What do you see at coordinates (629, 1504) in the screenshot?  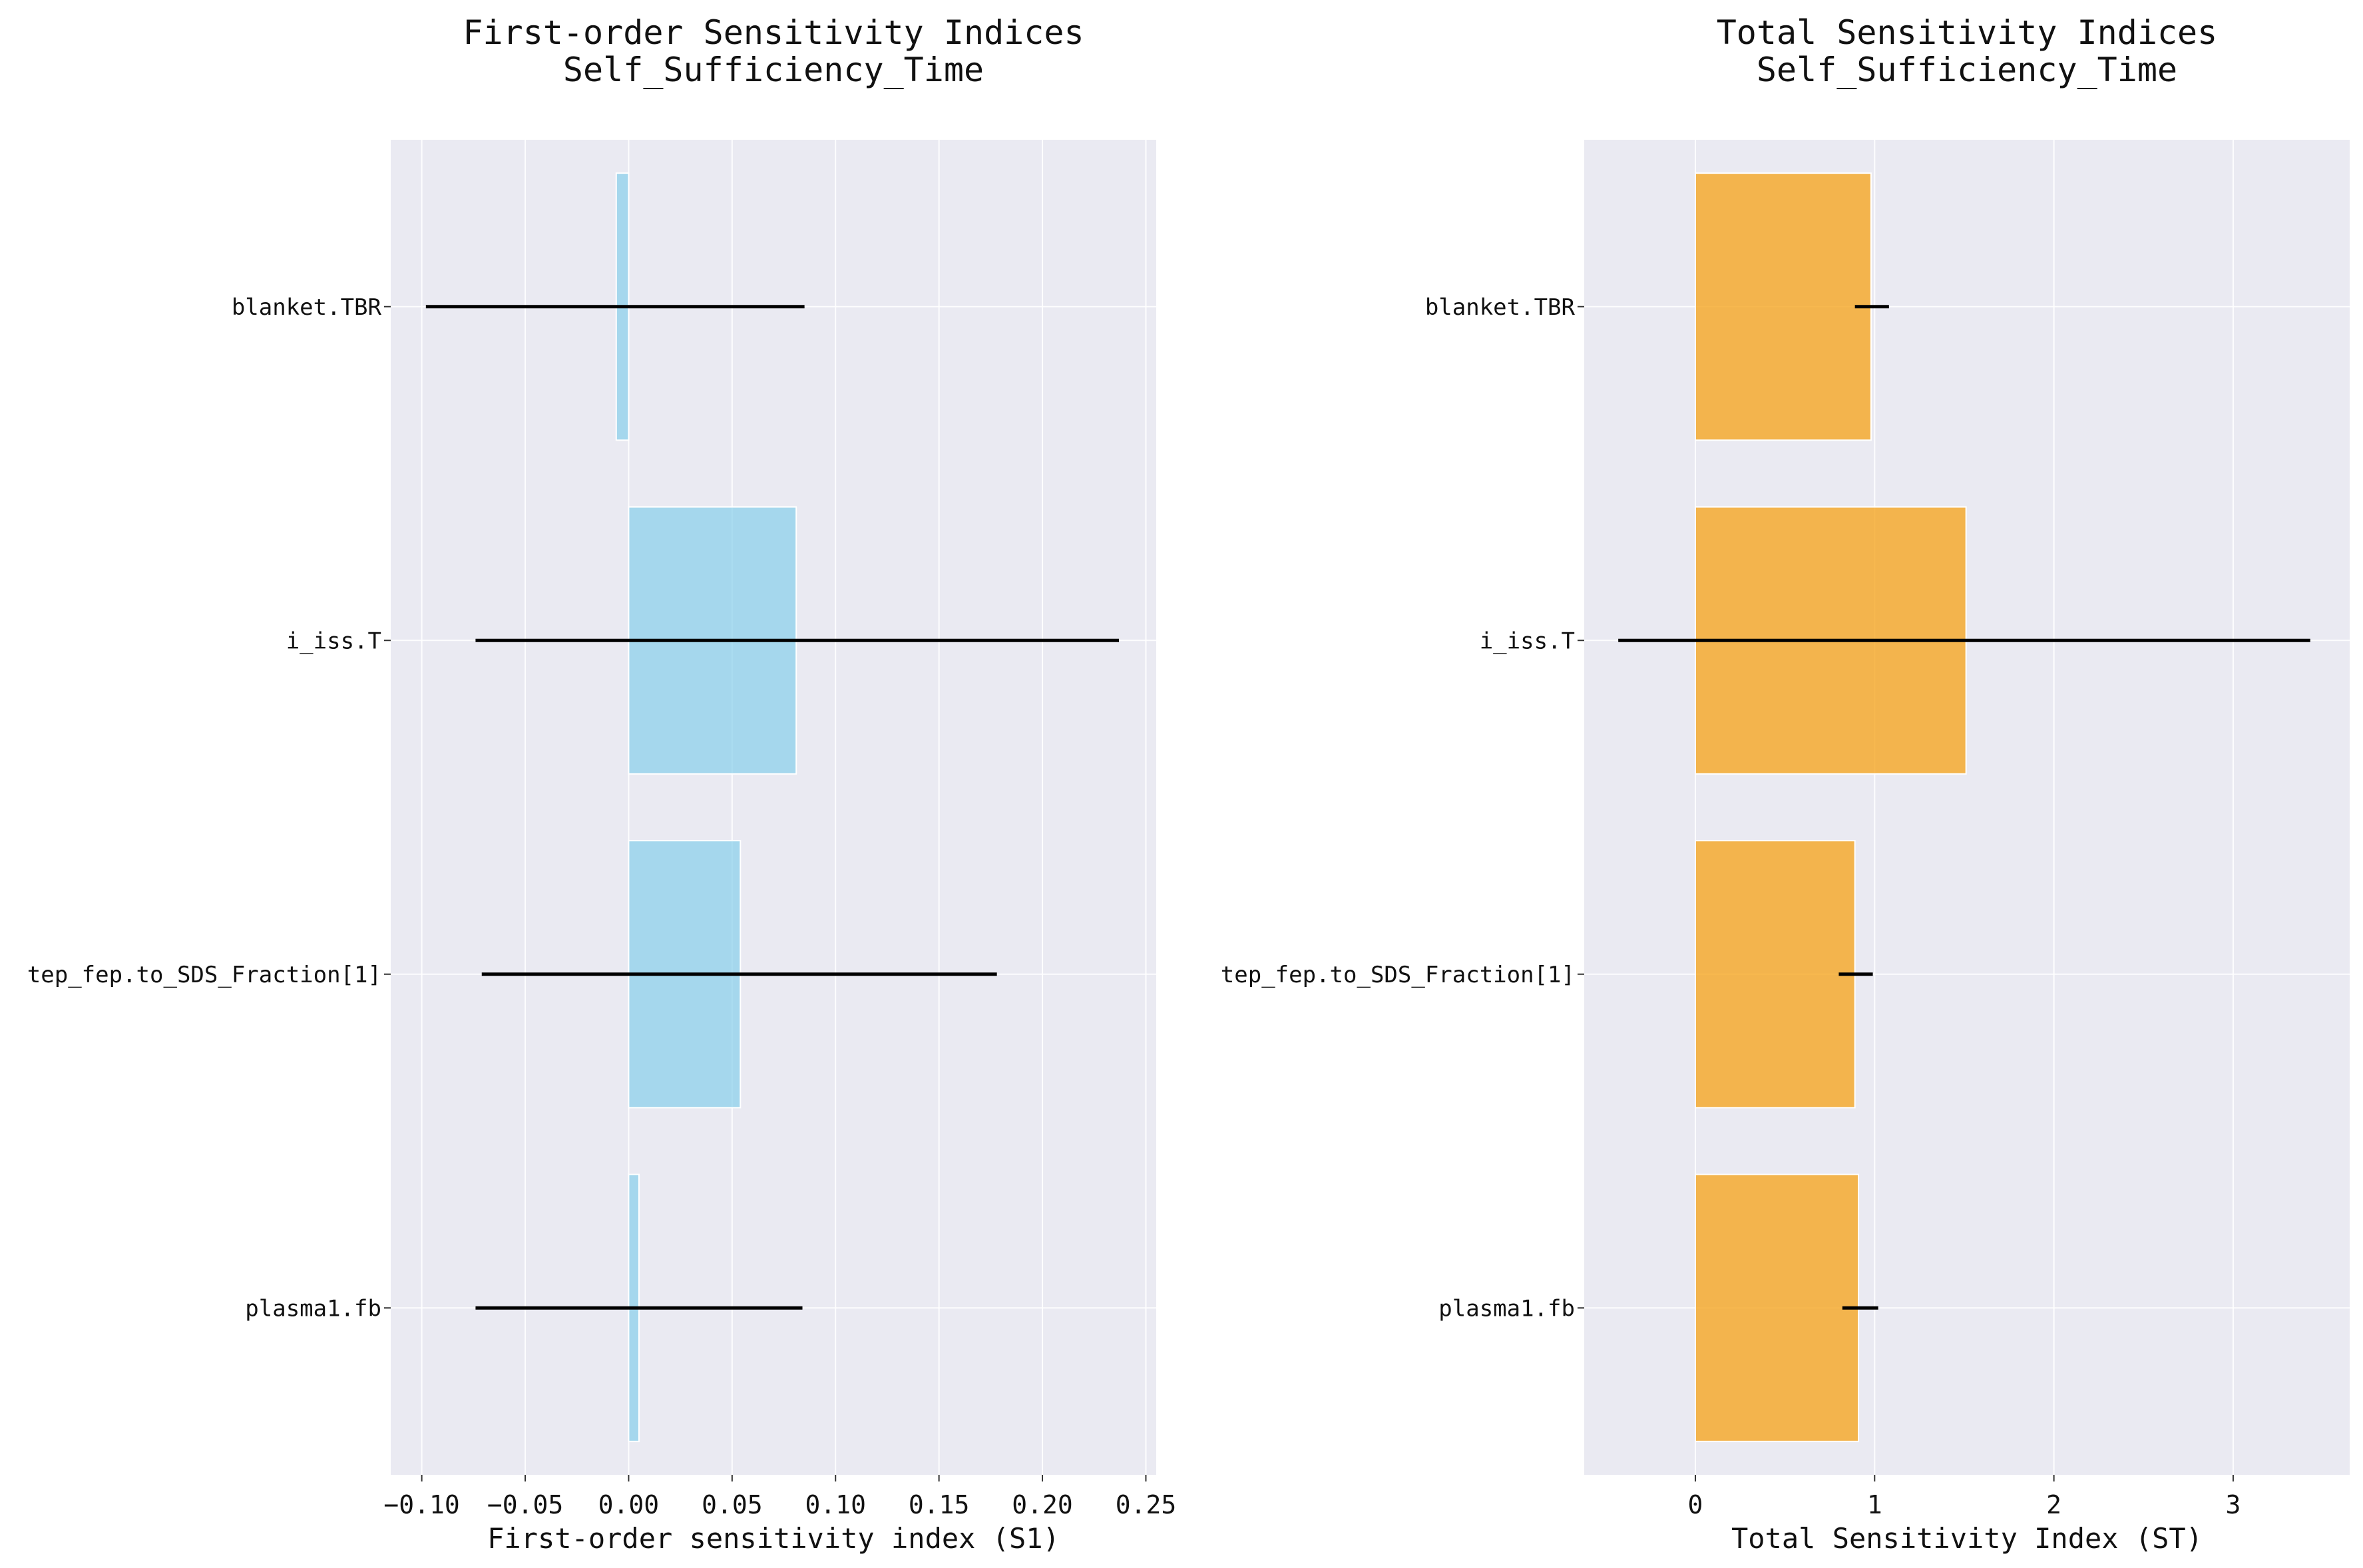 I see `first-order-x-tick-label: 0.00` at bounding box center [629, 1504].